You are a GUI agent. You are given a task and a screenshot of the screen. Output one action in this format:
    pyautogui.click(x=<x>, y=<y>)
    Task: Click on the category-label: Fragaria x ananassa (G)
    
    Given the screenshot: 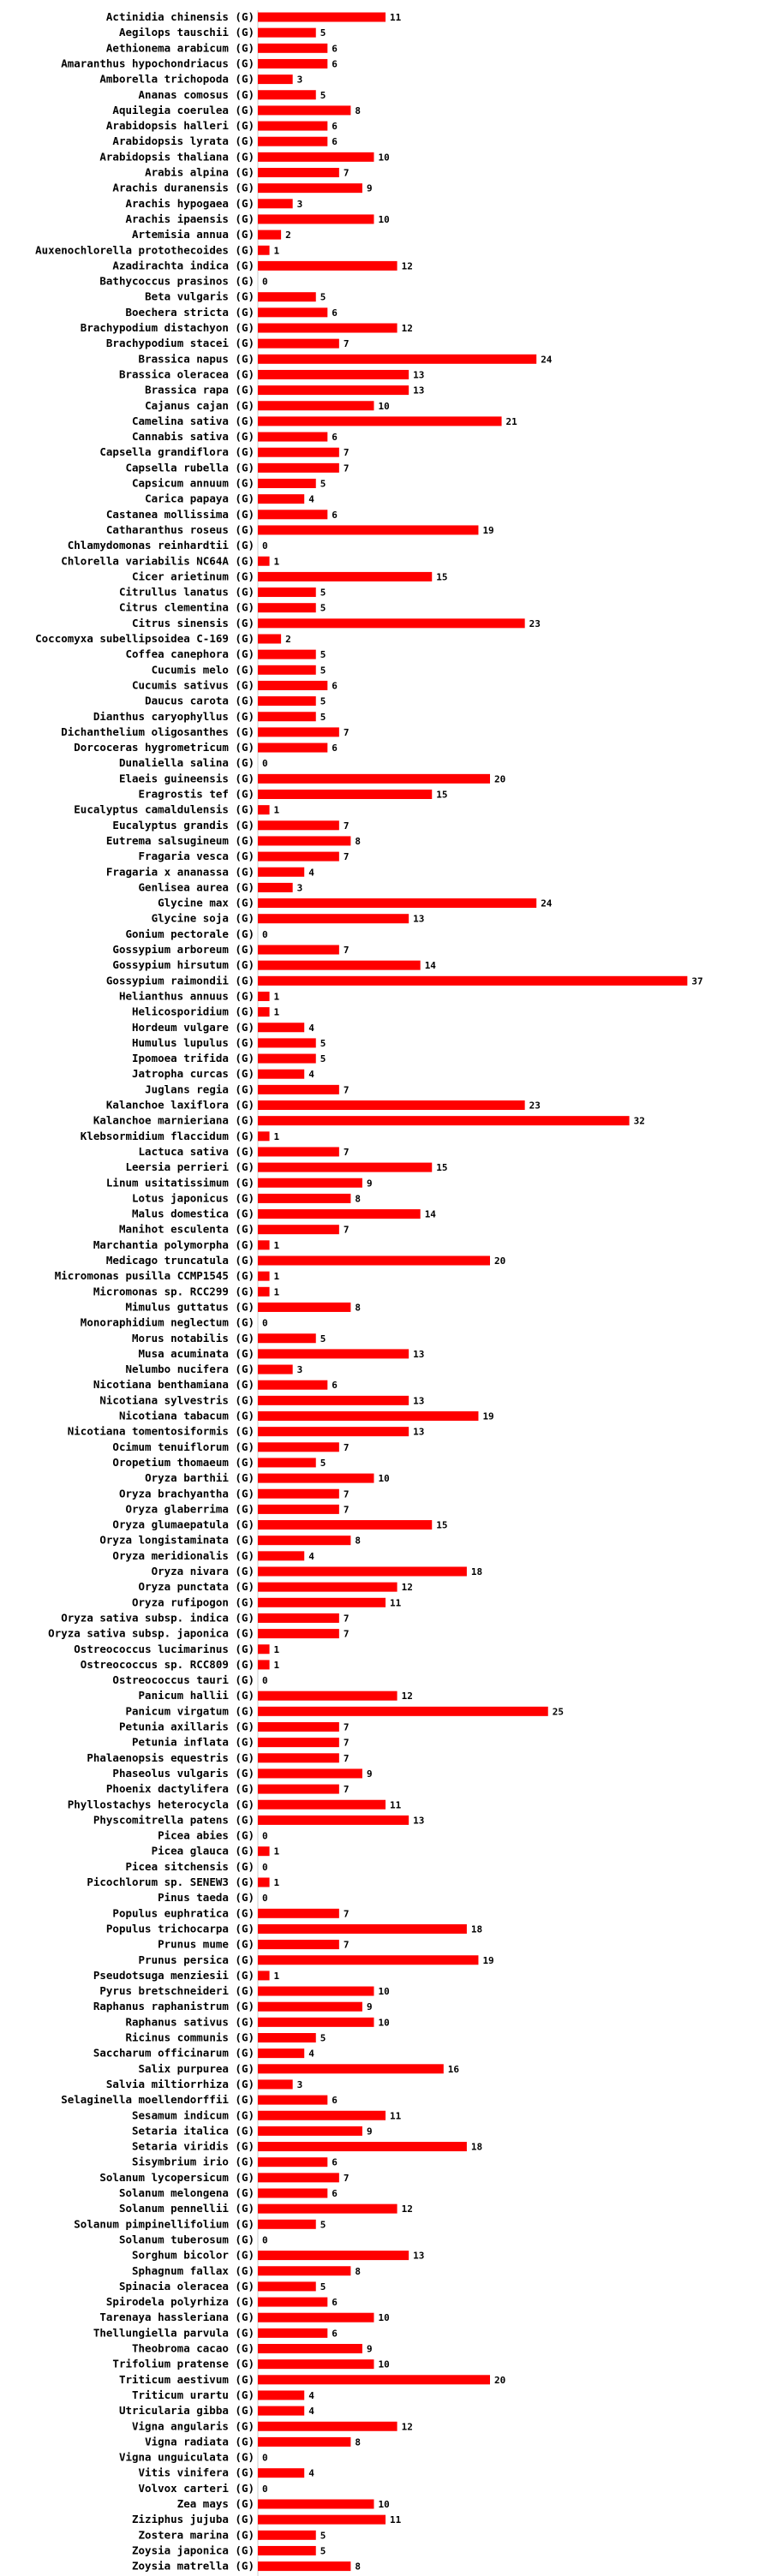 What is the action you would take?
    pyautogui.click(x=180, y=872)
    